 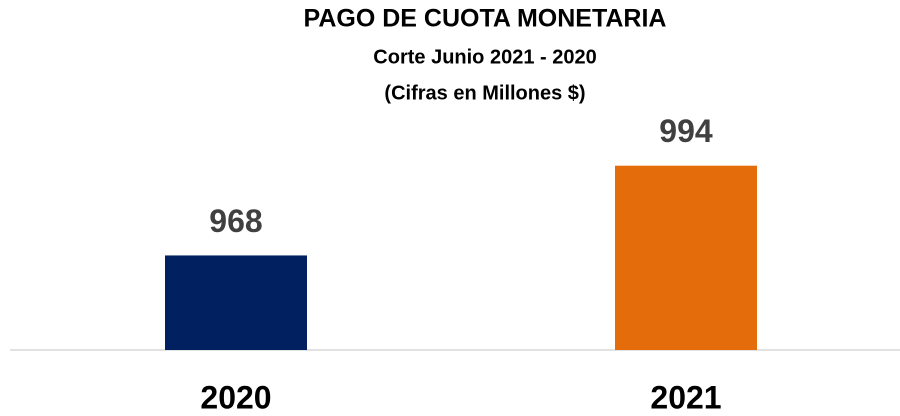 I want to click on value-label: 994, so click(x=686, y=131).